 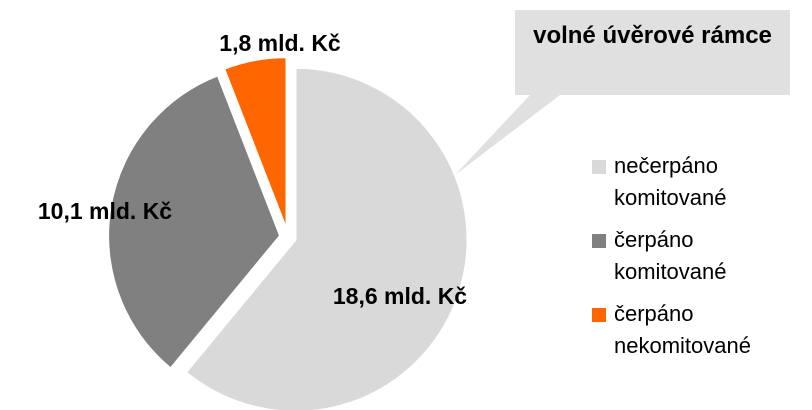 I want to click on legend-item: čerpáno komitované, so click(x=699, y=256).